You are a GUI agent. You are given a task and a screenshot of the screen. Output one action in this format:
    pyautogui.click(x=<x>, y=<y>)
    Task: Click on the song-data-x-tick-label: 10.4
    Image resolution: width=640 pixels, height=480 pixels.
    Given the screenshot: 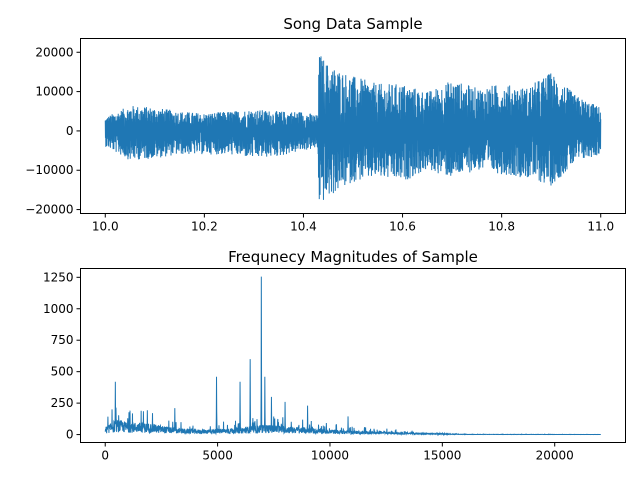 What is the action you would take?
    pyautogui.click(x=303, y=227)
    